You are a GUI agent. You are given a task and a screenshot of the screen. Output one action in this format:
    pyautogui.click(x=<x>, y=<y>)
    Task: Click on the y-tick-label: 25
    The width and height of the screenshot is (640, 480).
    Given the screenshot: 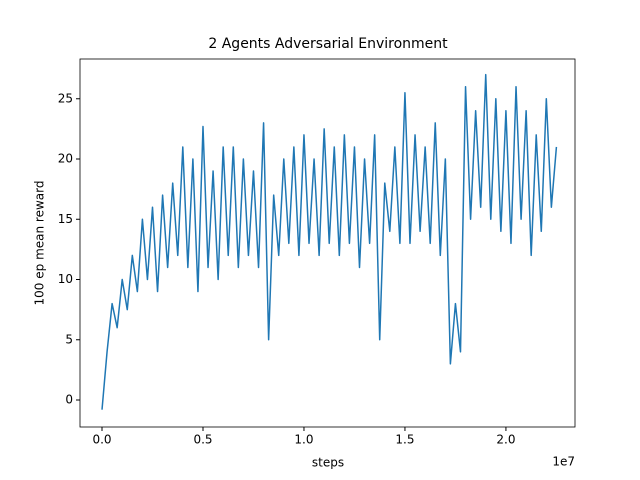 What is the action you would take?
    pyautogui.click(x=65, y=98)
    